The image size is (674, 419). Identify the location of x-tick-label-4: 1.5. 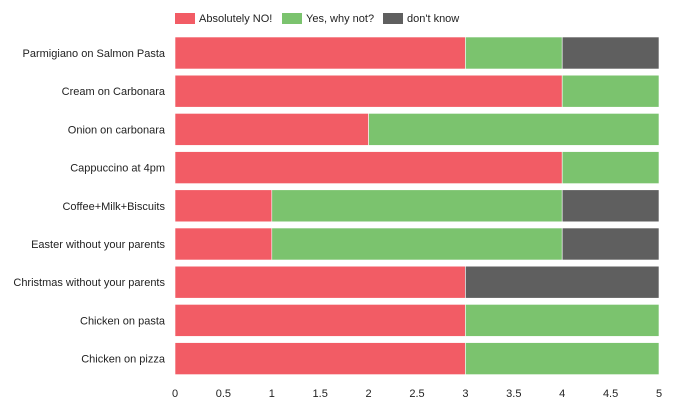
(320, 394).